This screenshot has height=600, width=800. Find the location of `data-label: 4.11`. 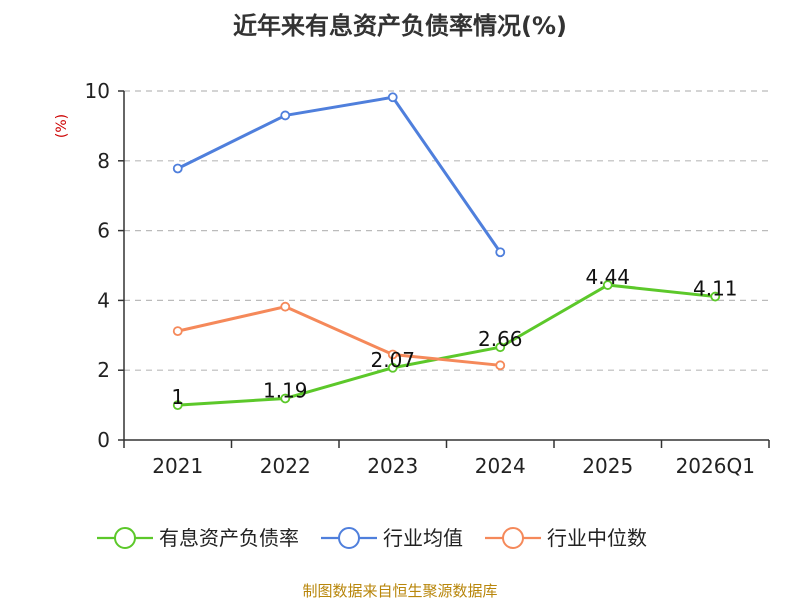

data-label: 4.11 is located at coordinates (715, 289).